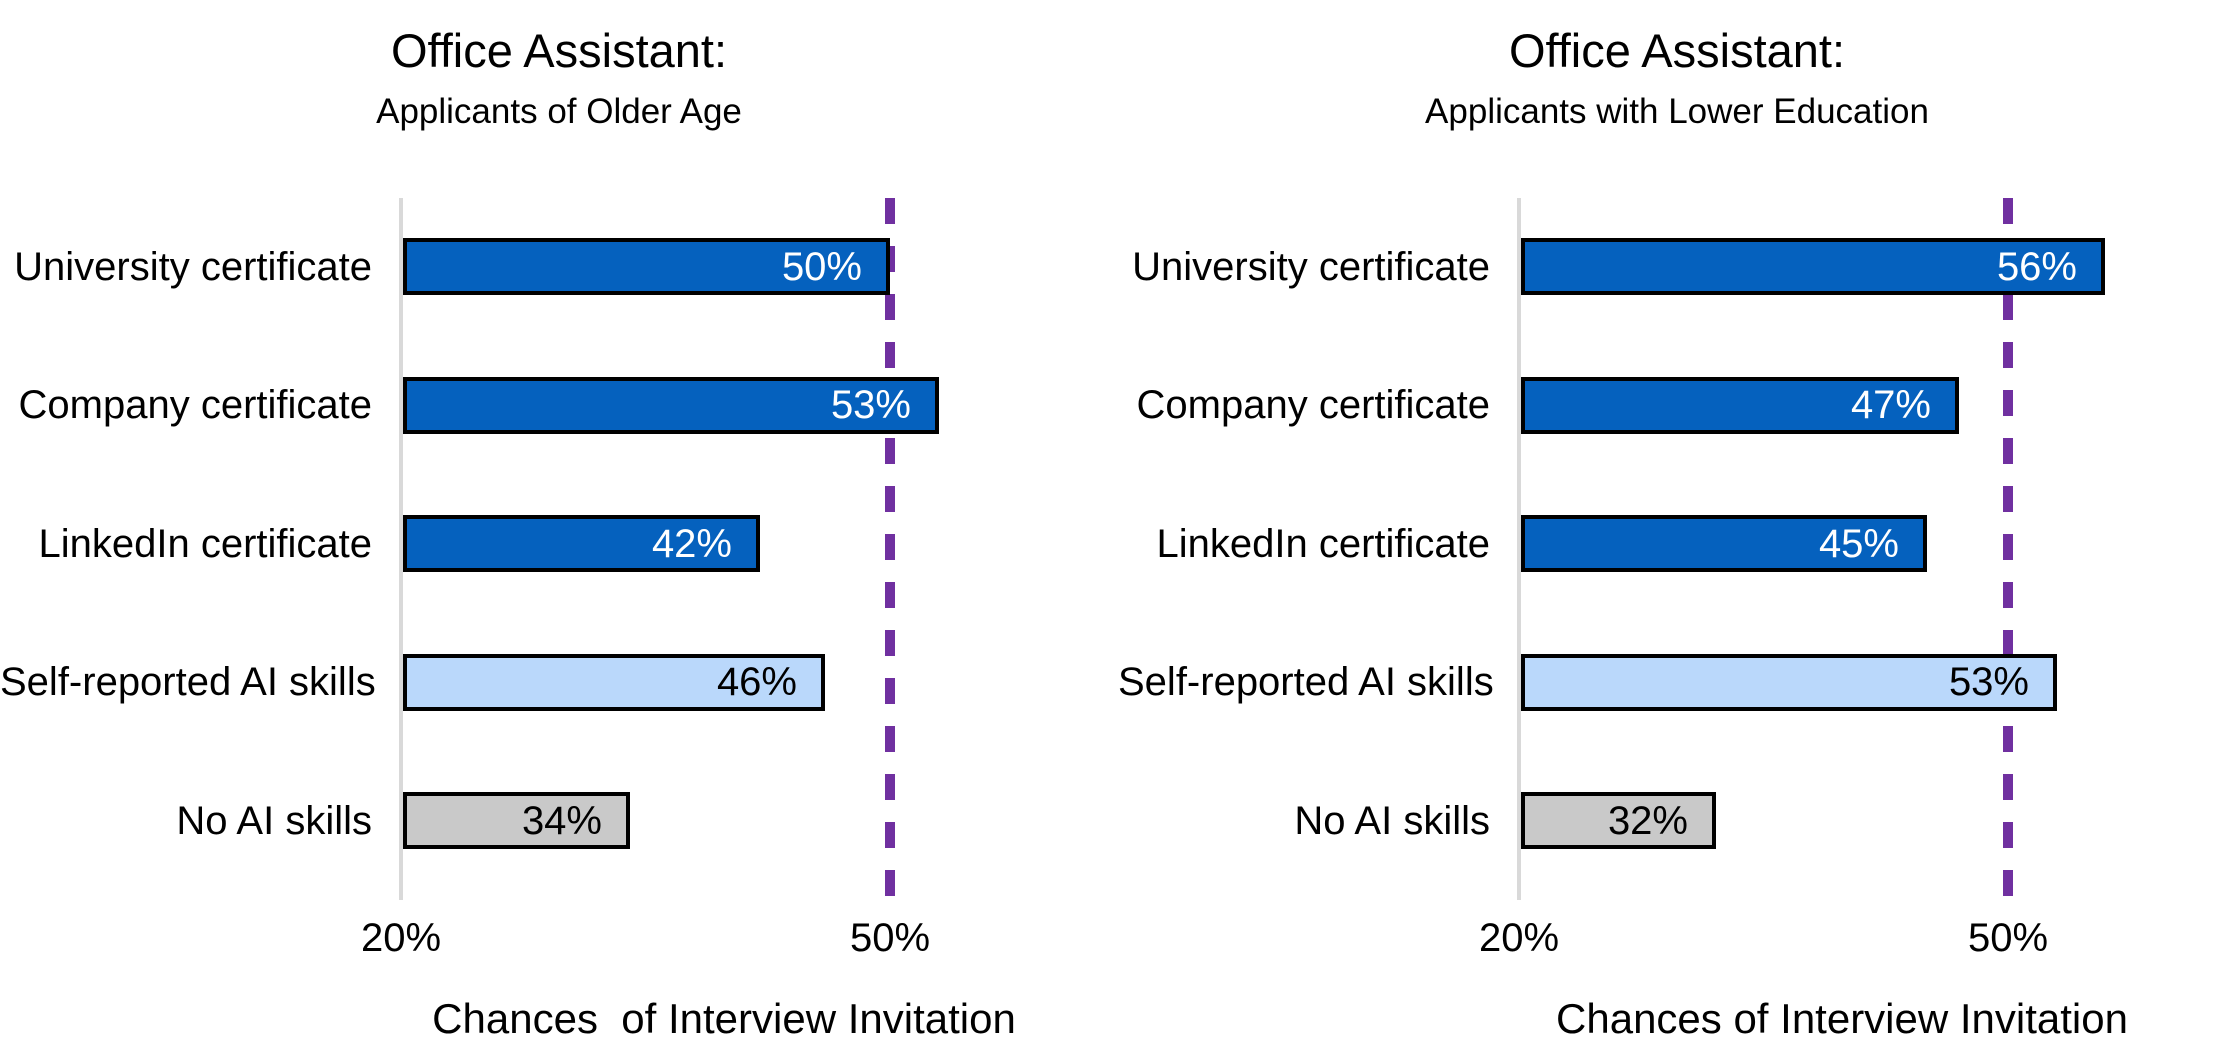  Describe the element at coordinates (2036, 266) in the screenshot. I see `value-label: 56%` at that location.